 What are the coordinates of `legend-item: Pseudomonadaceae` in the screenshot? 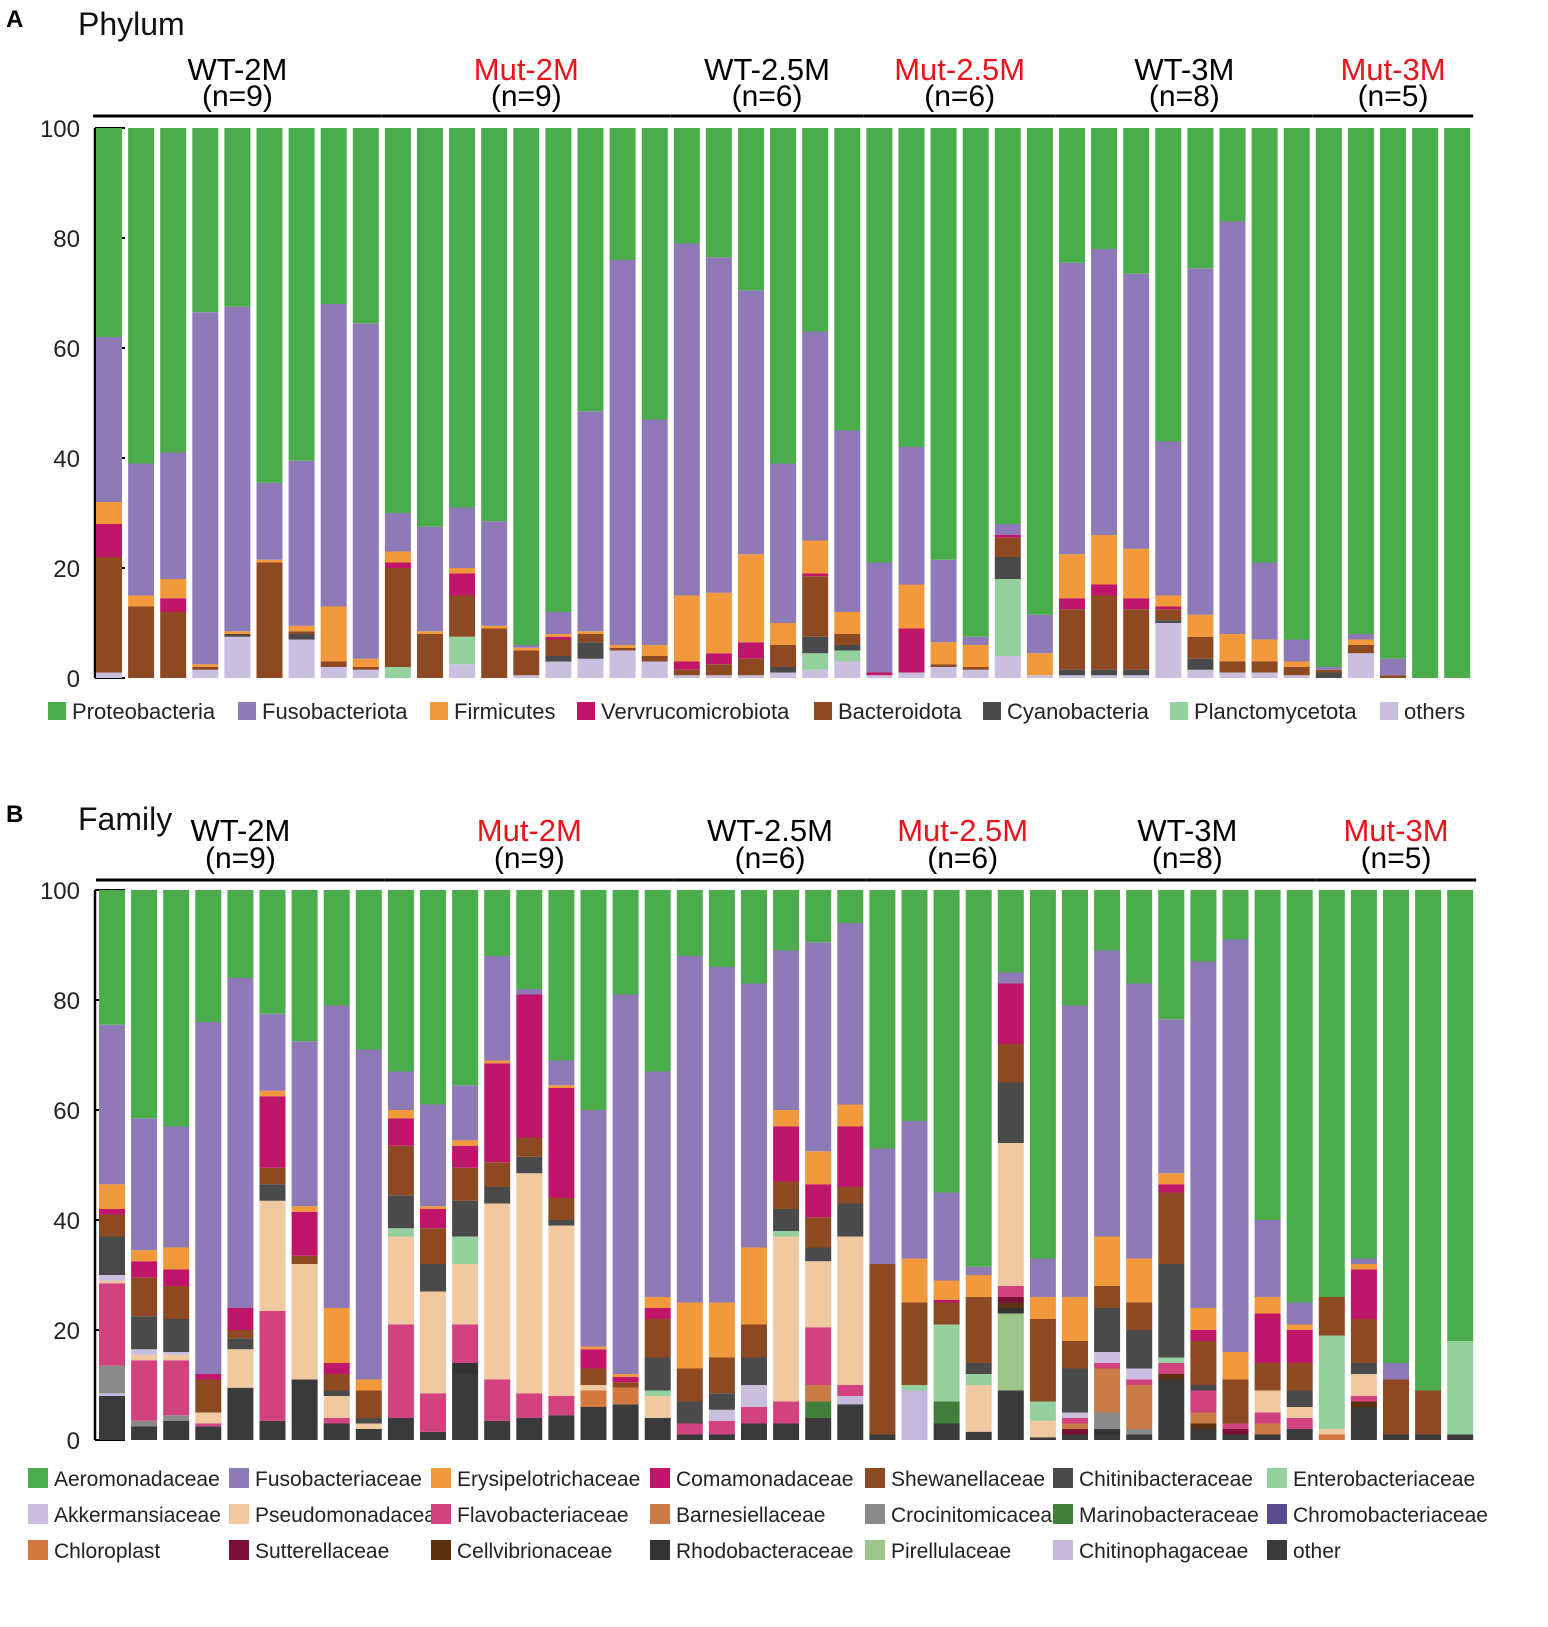 It's located at (338, 1515).